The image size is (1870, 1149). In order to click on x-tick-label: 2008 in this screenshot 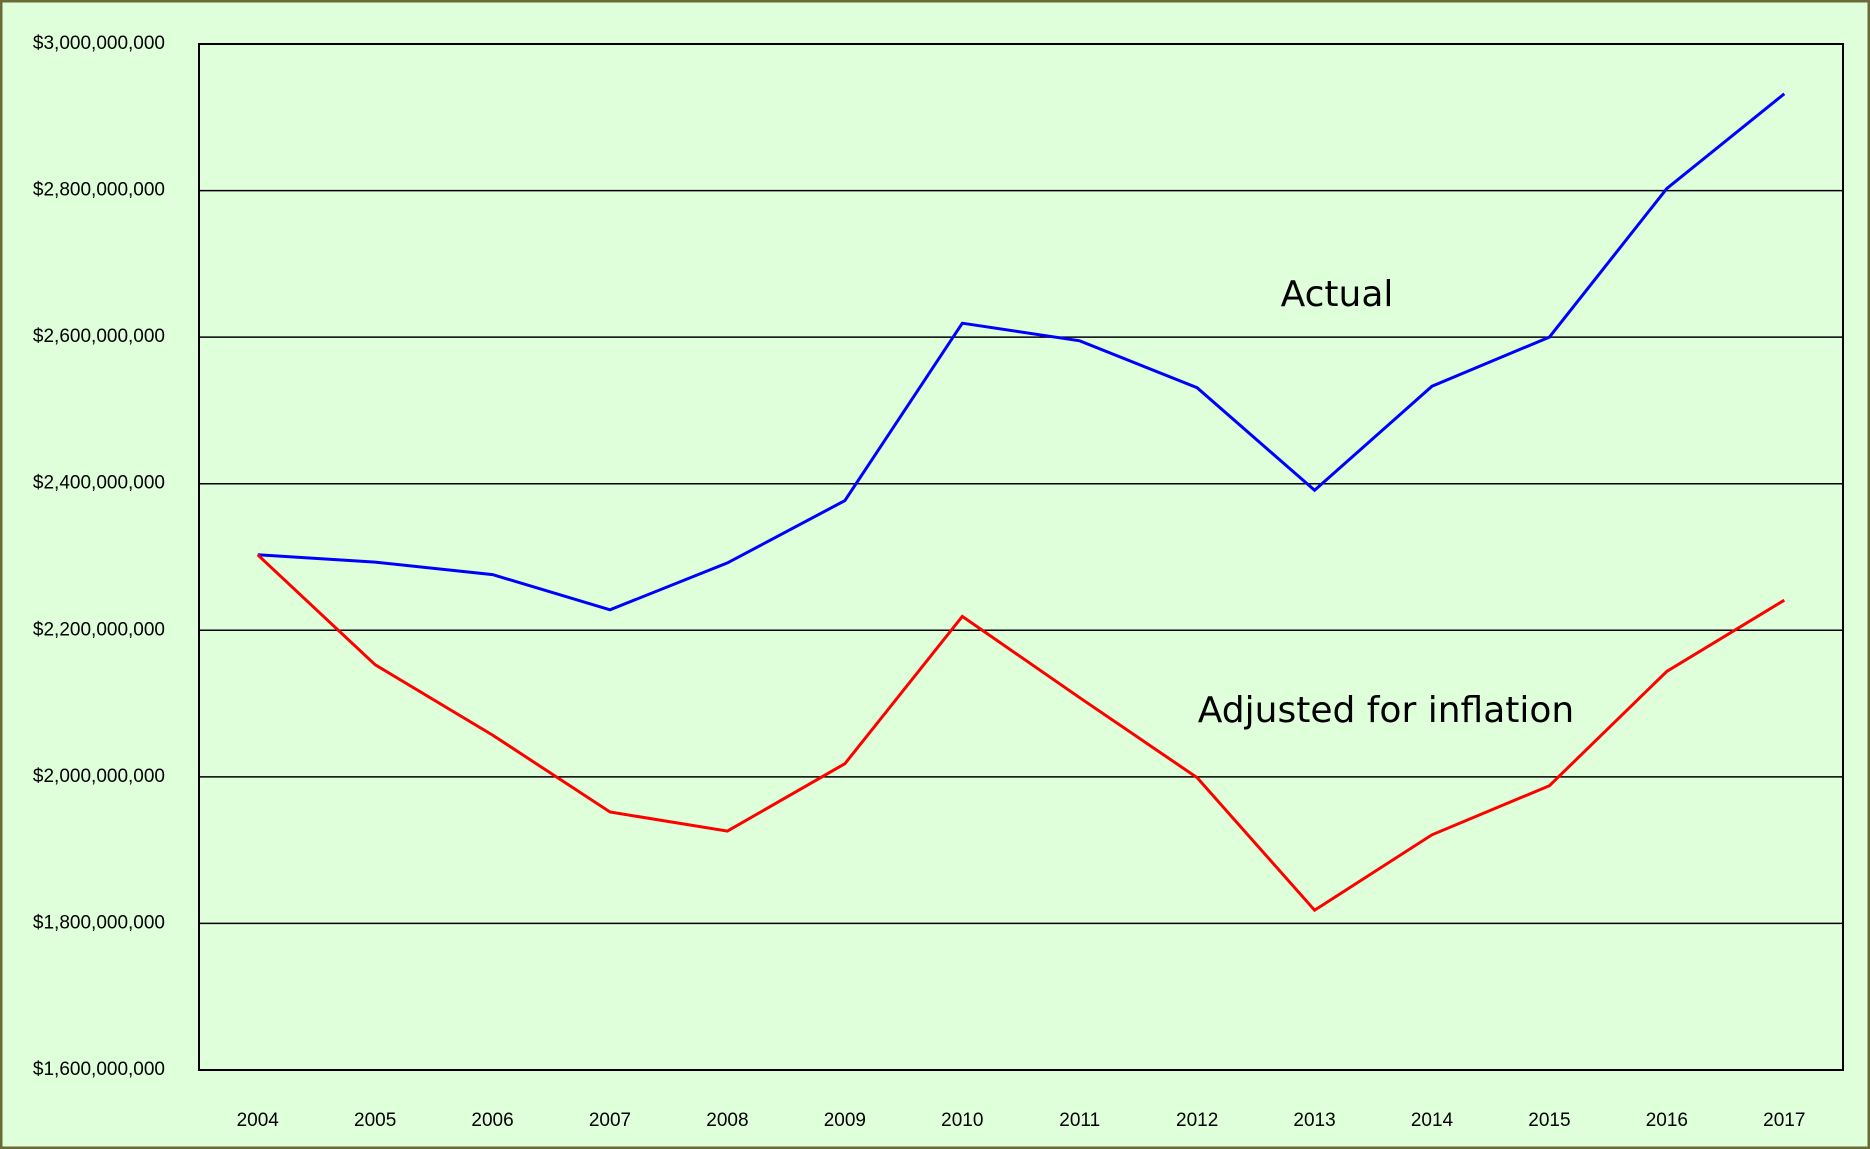, I will do `click(727, 1120)`.